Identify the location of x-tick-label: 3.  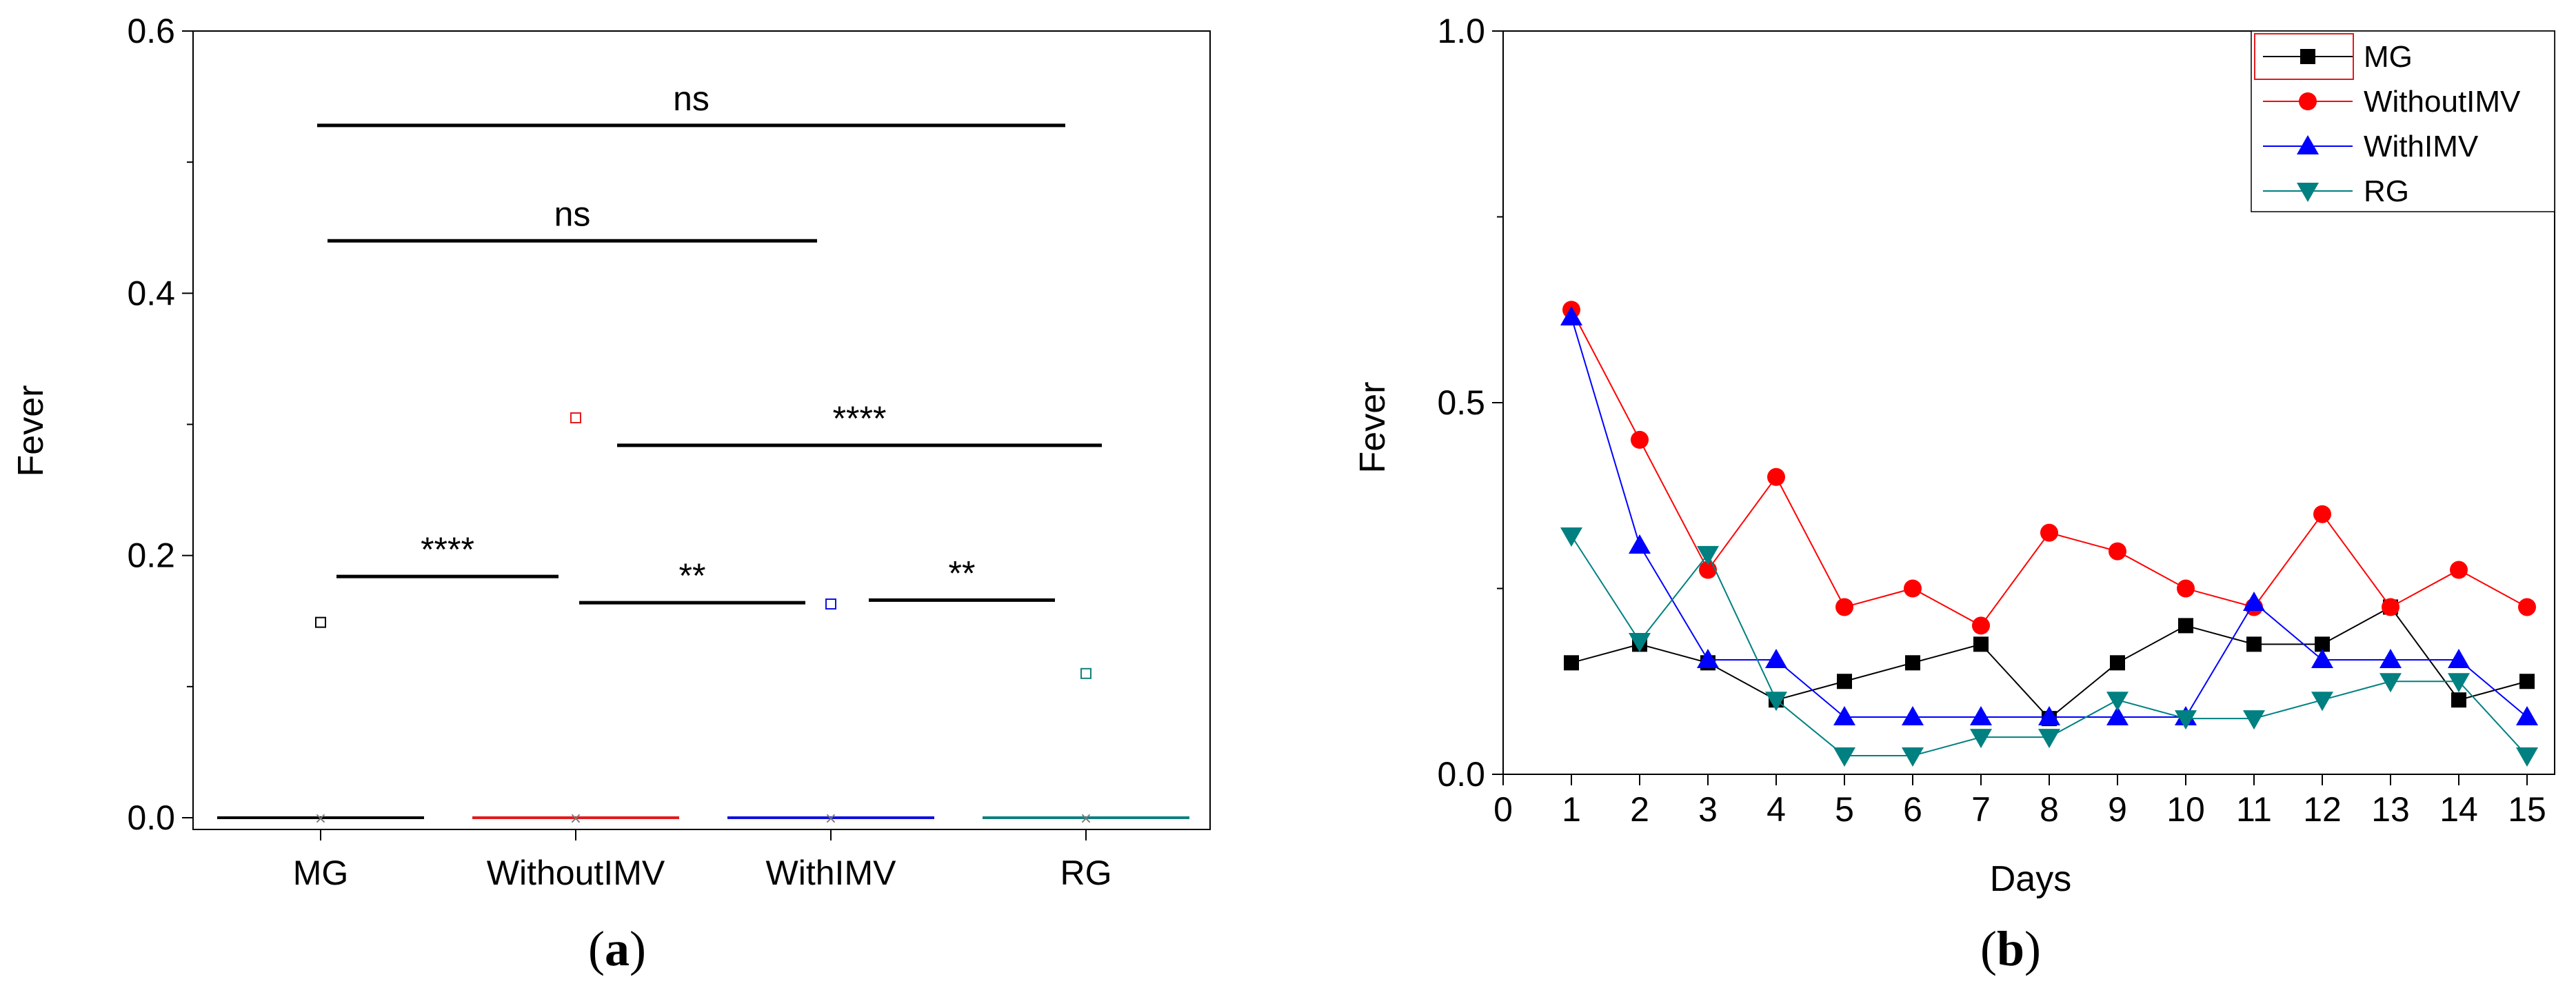
(1708, 810).